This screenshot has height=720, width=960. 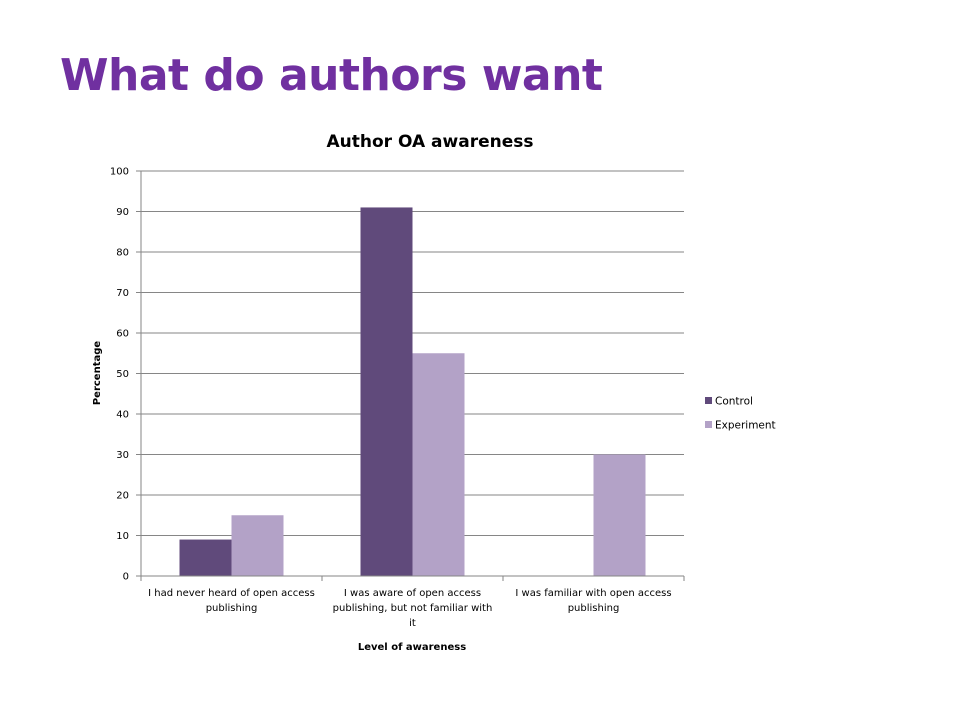 I want to click on legend-swatch-experiment, so click(x=708, y=424).